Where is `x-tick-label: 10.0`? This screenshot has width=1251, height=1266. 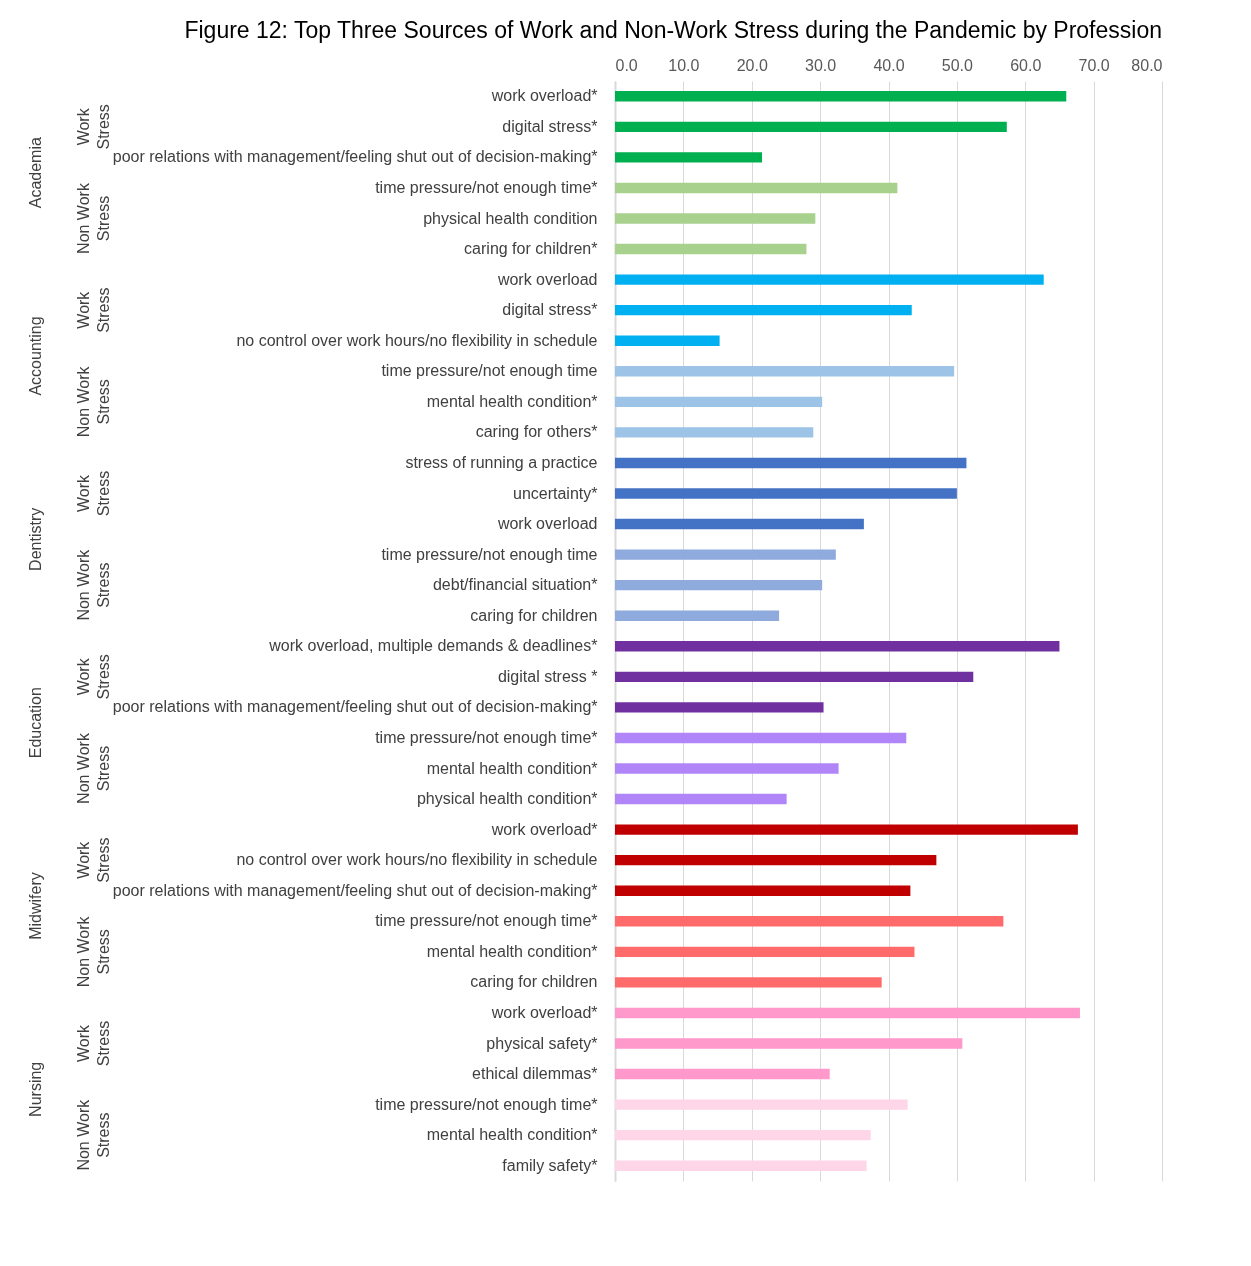 x-tick-label: 10.0 is located at coordinates (684, 65).